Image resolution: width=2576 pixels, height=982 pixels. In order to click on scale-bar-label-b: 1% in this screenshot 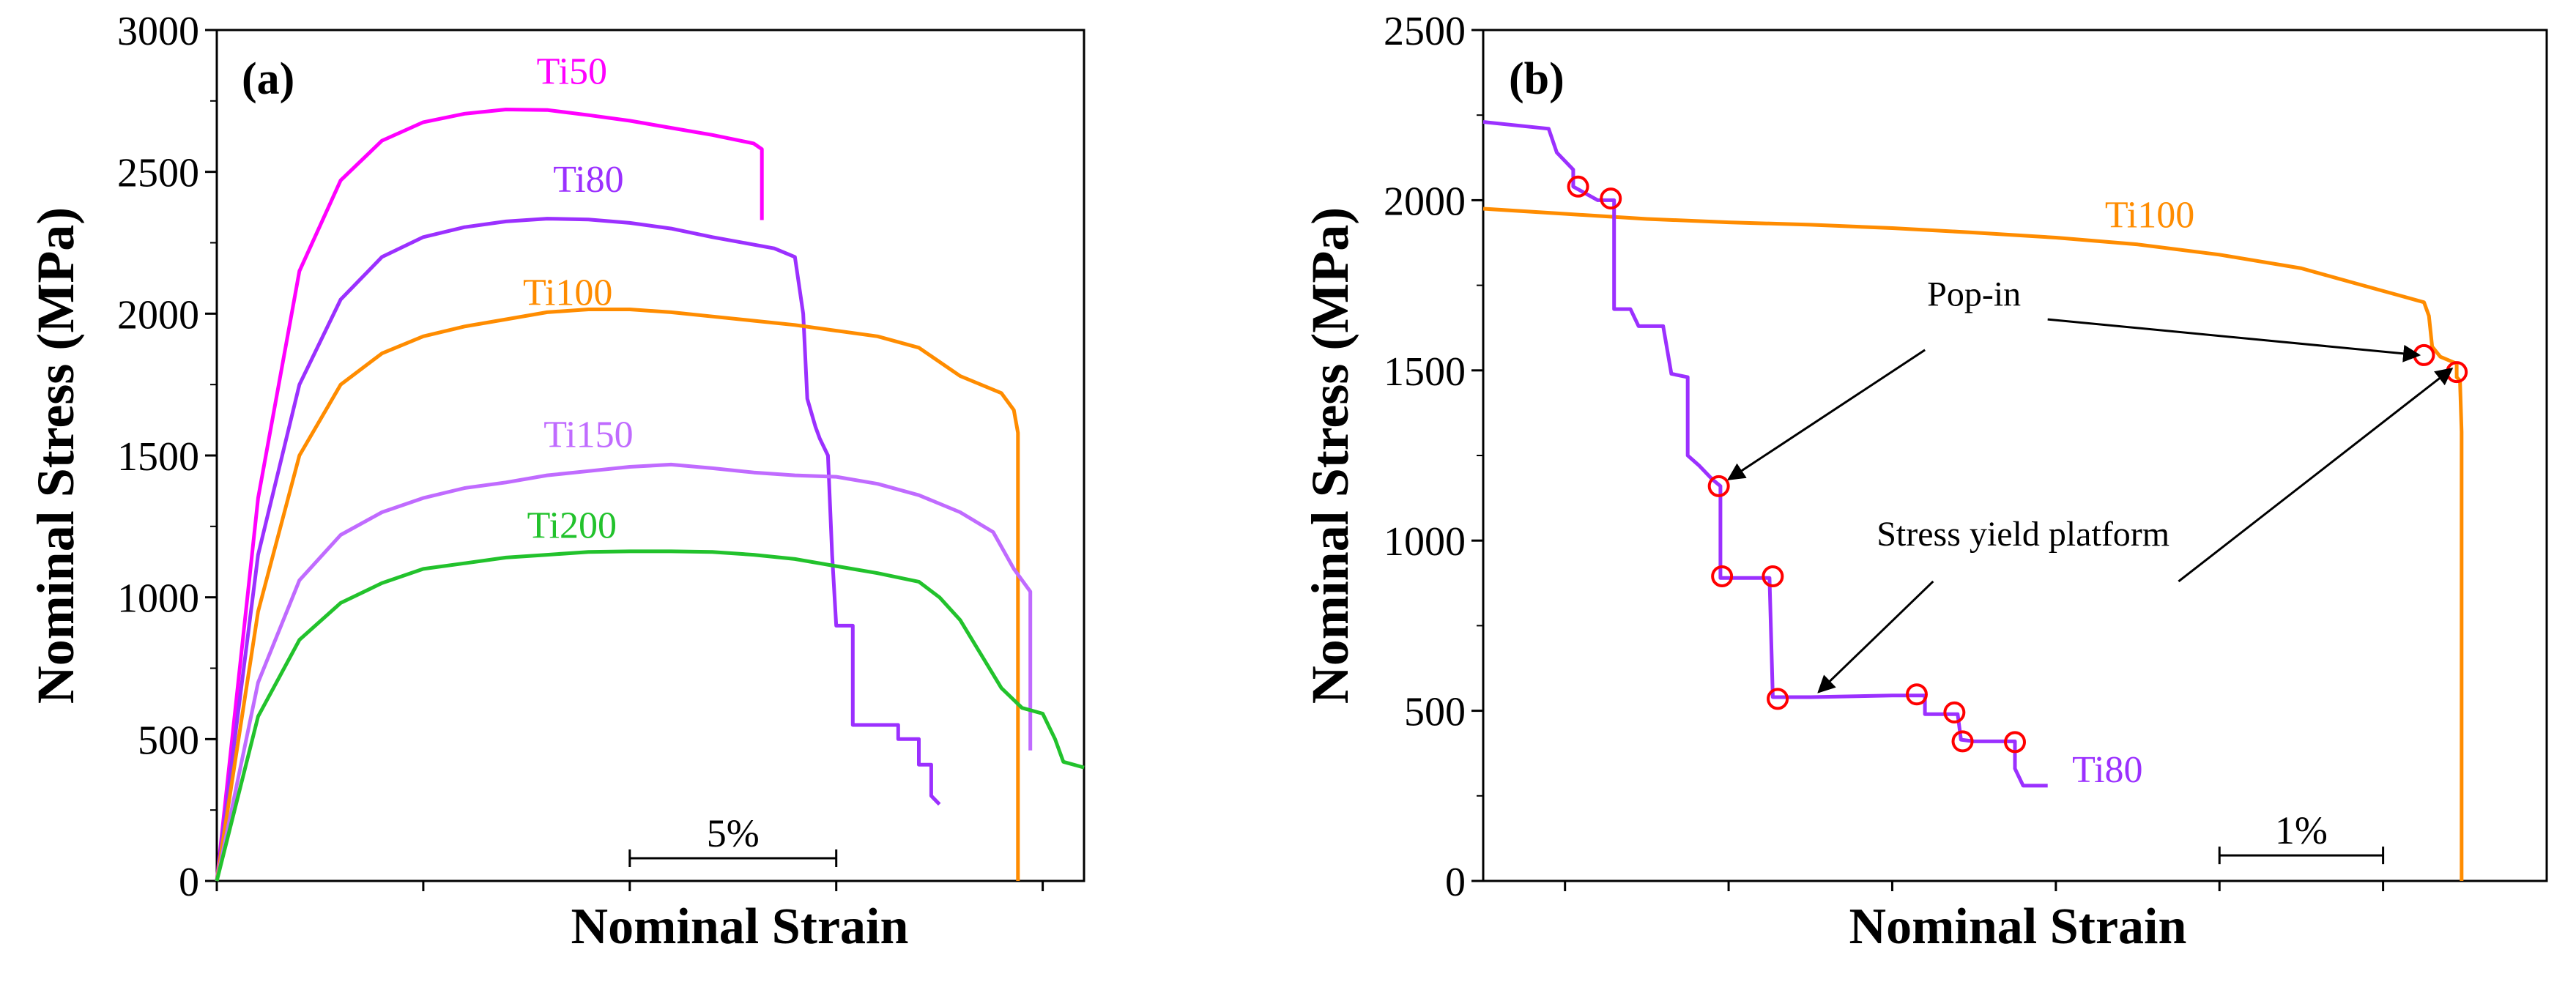, I will do `click(2301, 830)`.